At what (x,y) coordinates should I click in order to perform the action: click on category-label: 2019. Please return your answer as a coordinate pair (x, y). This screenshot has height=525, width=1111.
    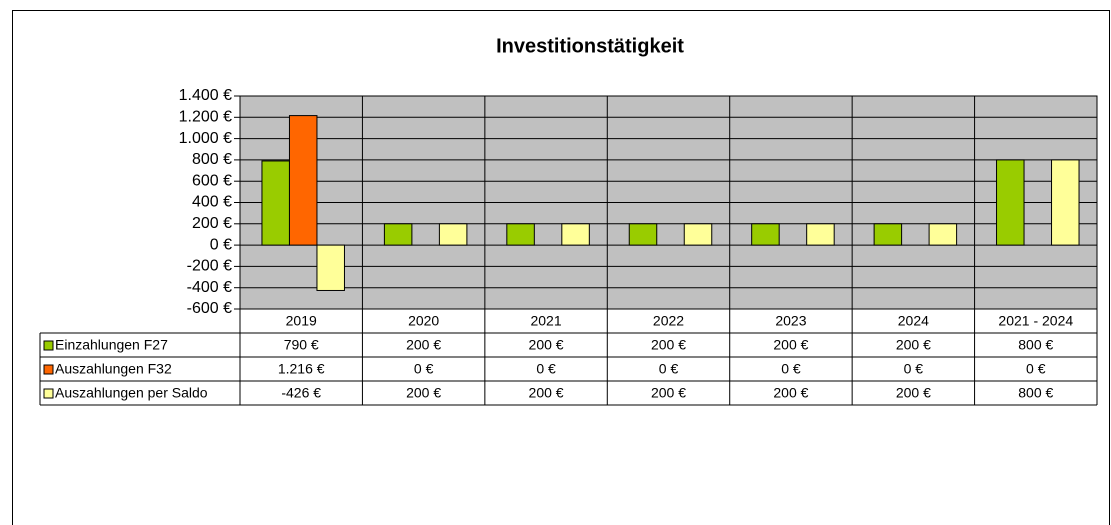
    Looking at the image, I should click on (301, 321).